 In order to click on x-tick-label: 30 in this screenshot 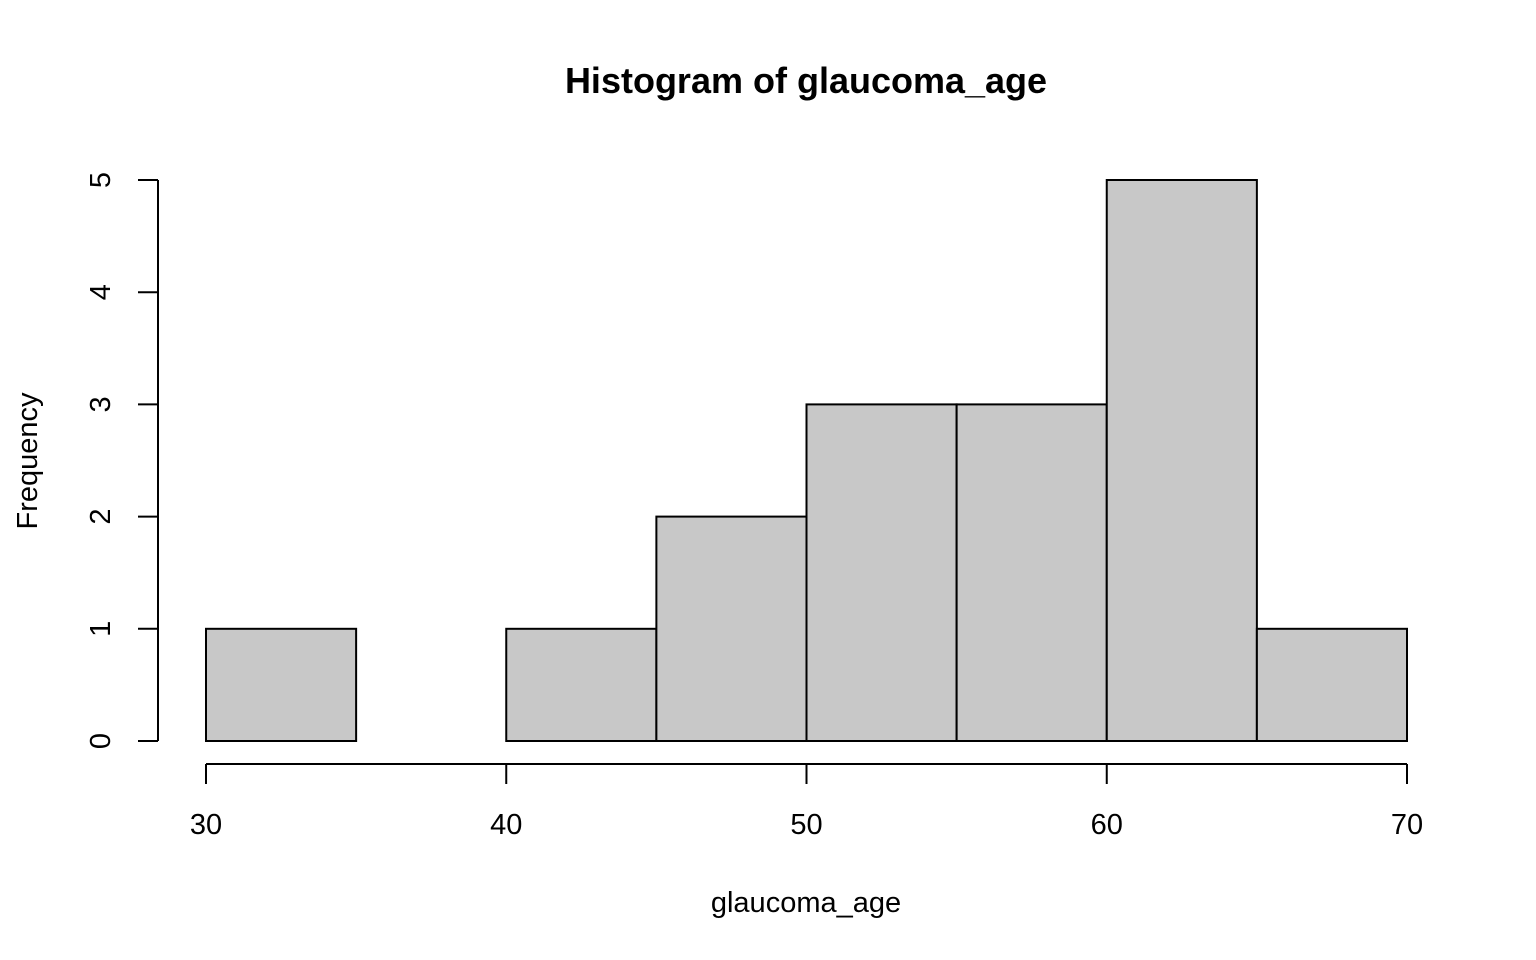, I will do `click(206, 825)`.